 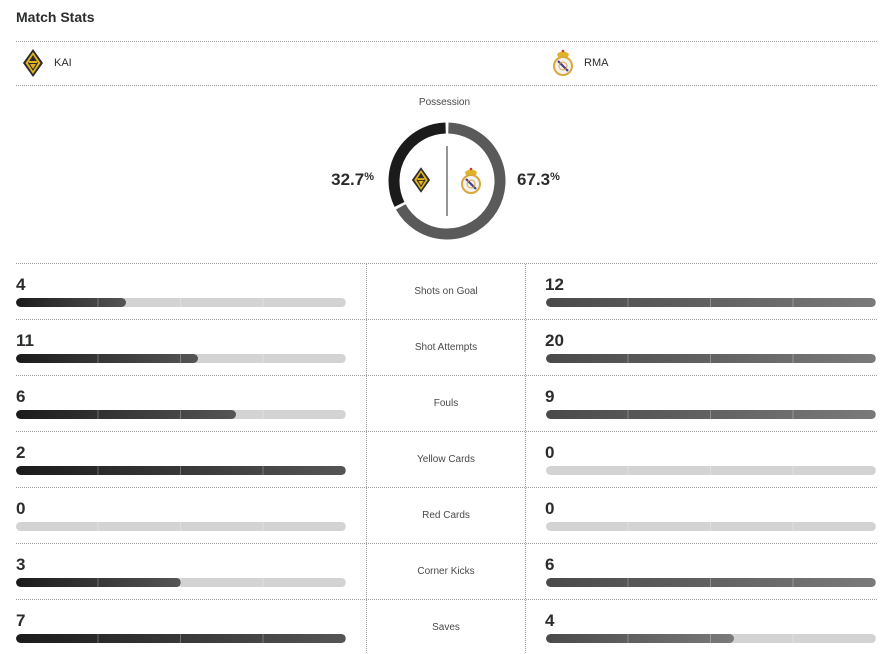 I want to click on stat-row: 2 Yellow Cards 0, so click(x=446, y=459).